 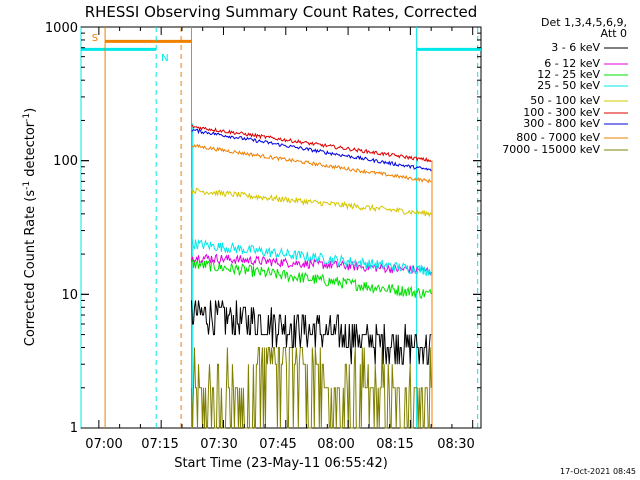 What do you see at coordinates (311, 257) in the screenshot?
I see `series-25-50keV` at bounding box center [311, 257].